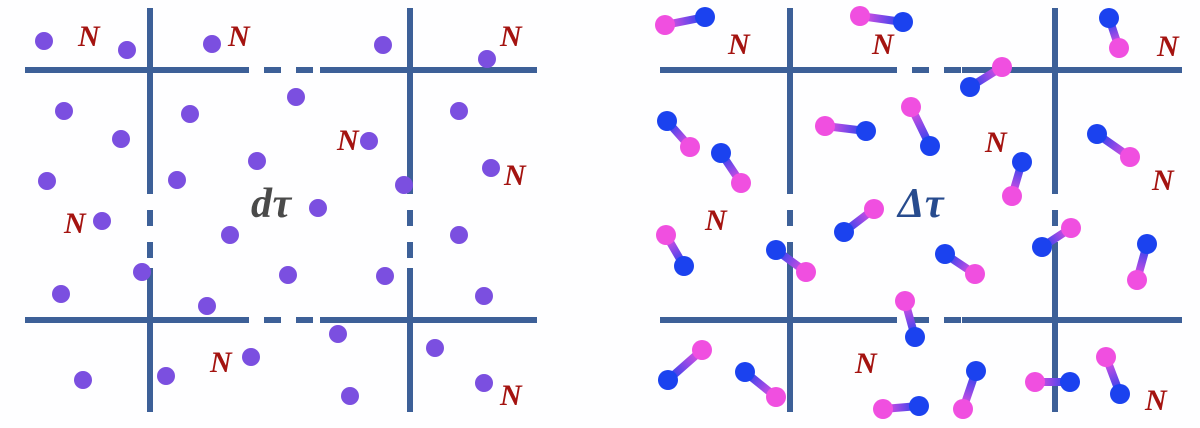 This screenshot has width=1200, height=428. I want to click on volume-element-label: Δτ, so click(921, 204).